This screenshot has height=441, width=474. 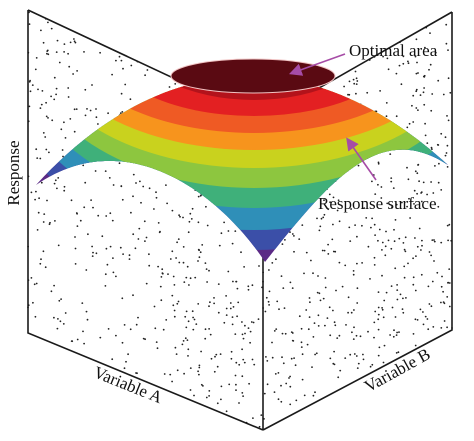 What do you see at coordinates (377, 203) in the screenshot?
I see `response-surface-label: Response surface` at bounding box center [377, 203].